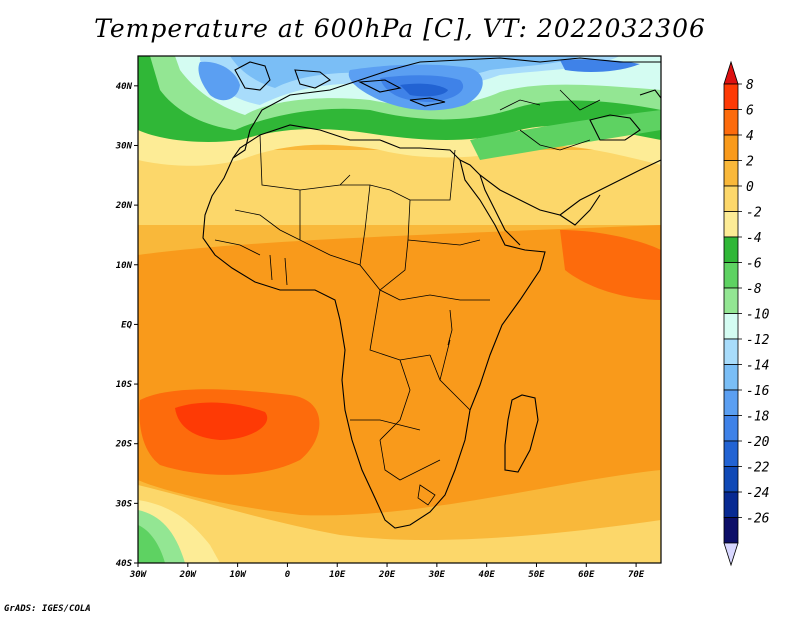 The image size is (800, 618). Describe the element at coordinates (610, 265) in the screenshot. I see `field-arabian-sea-warm` at that location.